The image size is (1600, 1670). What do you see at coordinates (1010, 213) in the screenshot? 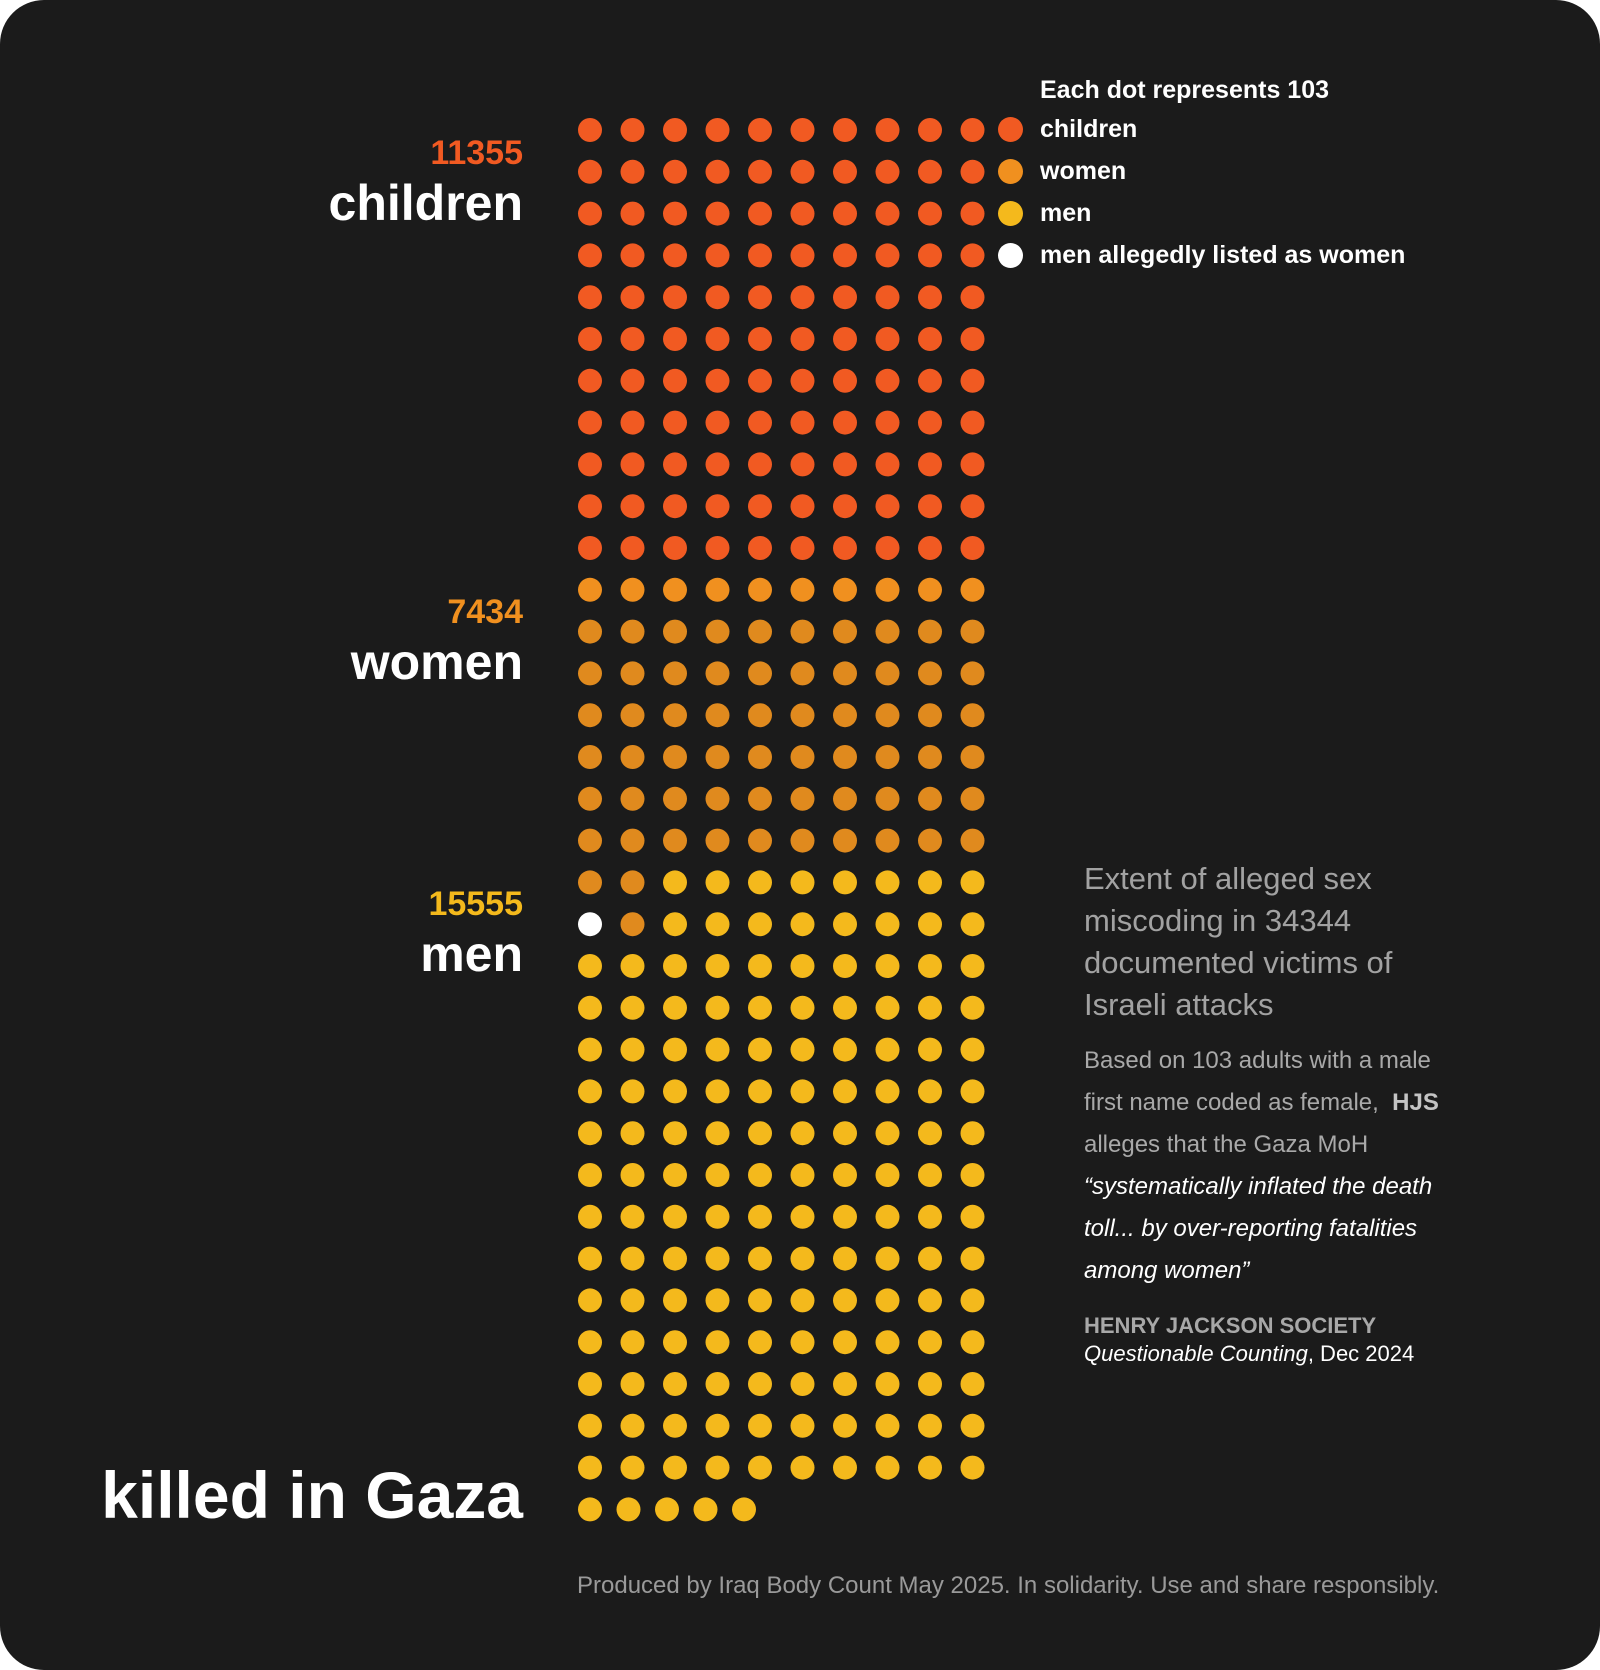
I see `legend-swatch-men` at bounding box center [1010, 213].